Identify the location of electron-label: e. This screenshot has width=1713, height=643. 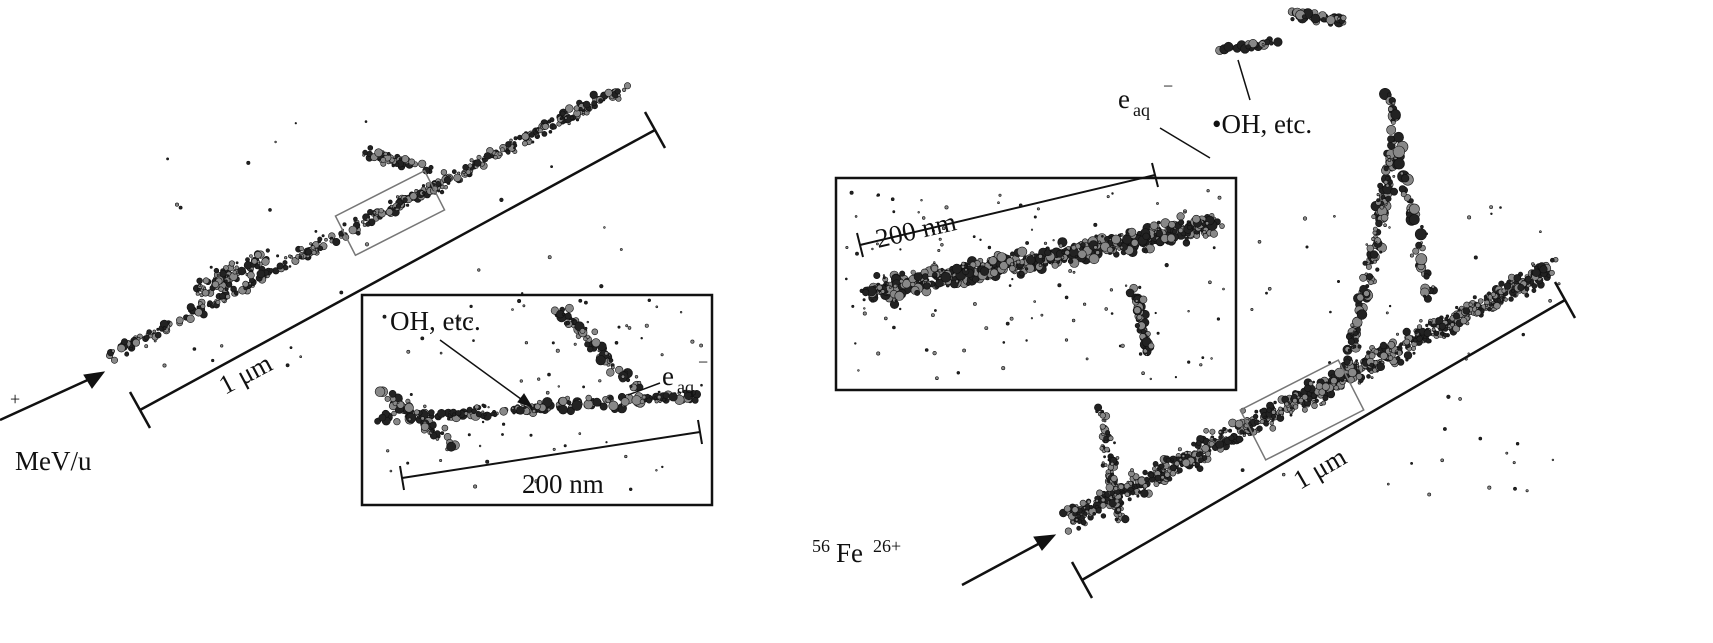
(668, 376).